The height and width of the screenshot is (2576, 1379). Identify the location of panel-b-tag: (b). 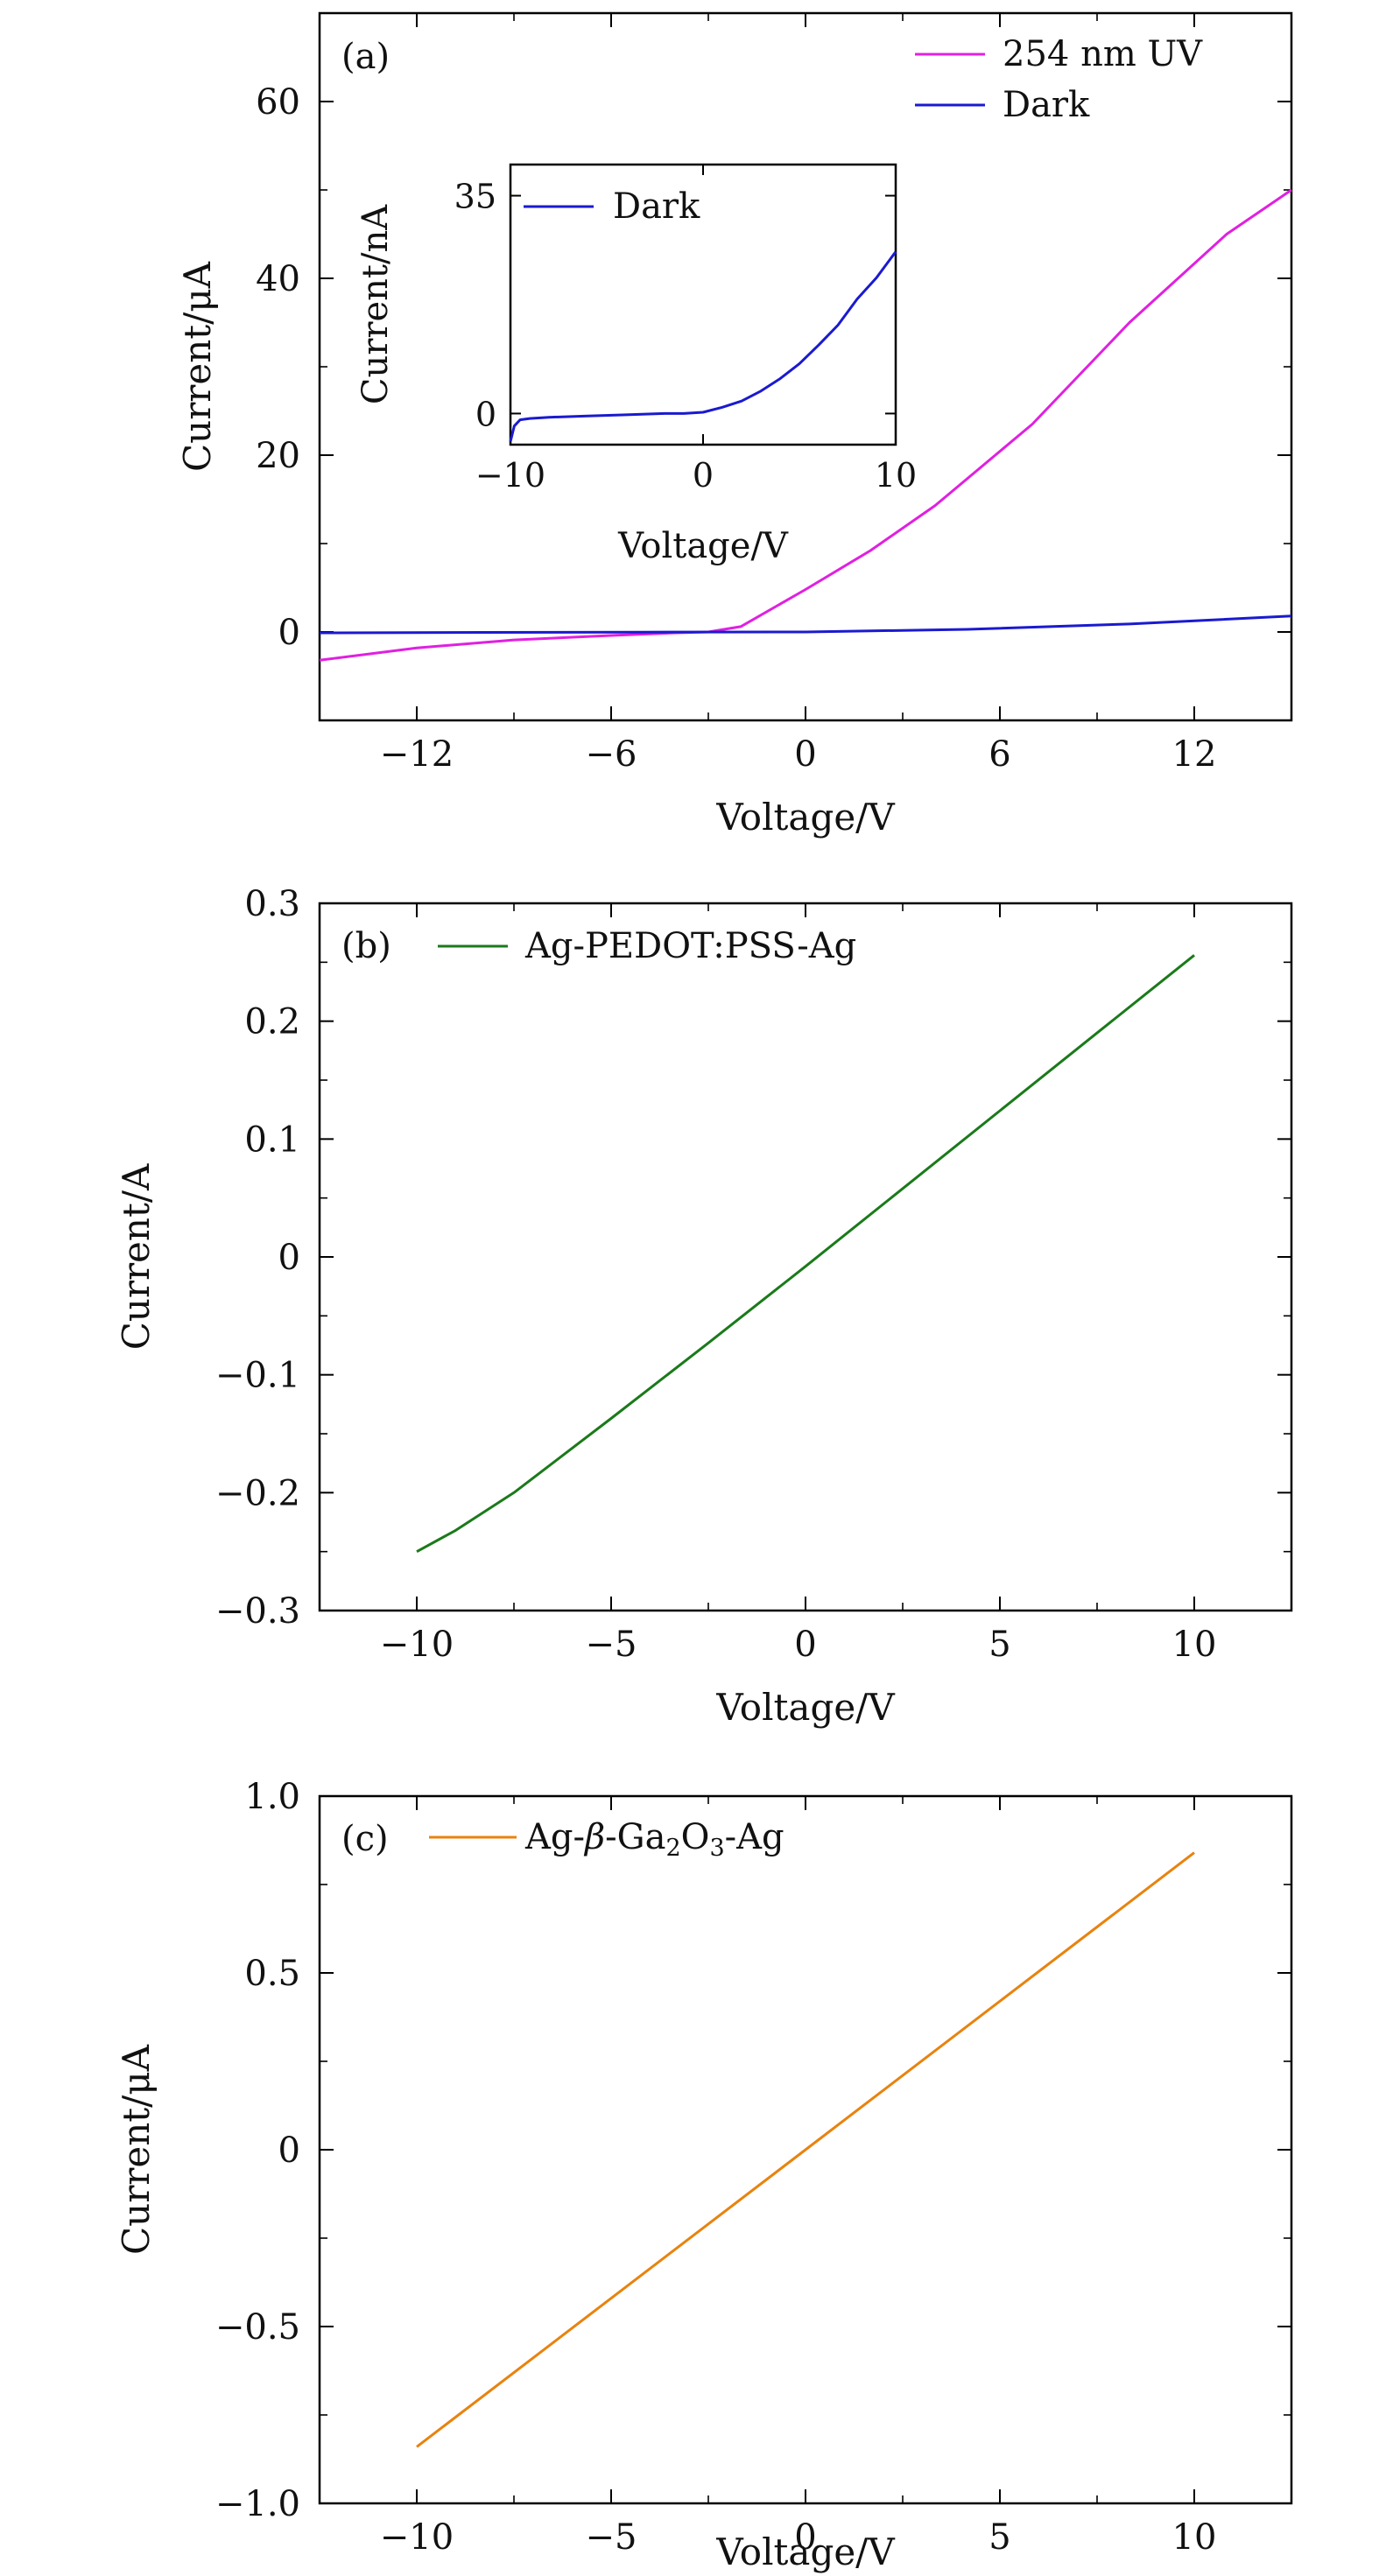
(366, 946).